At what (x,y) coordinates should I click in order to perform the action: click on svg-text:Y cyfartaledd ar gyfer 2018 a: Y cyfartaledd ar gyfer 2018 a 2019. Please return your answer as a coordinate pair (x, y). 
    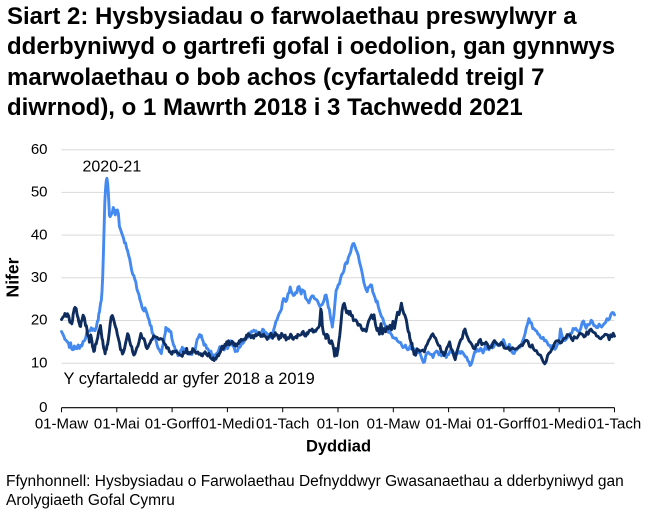
    Looking at the image, I should click on (189, 379).